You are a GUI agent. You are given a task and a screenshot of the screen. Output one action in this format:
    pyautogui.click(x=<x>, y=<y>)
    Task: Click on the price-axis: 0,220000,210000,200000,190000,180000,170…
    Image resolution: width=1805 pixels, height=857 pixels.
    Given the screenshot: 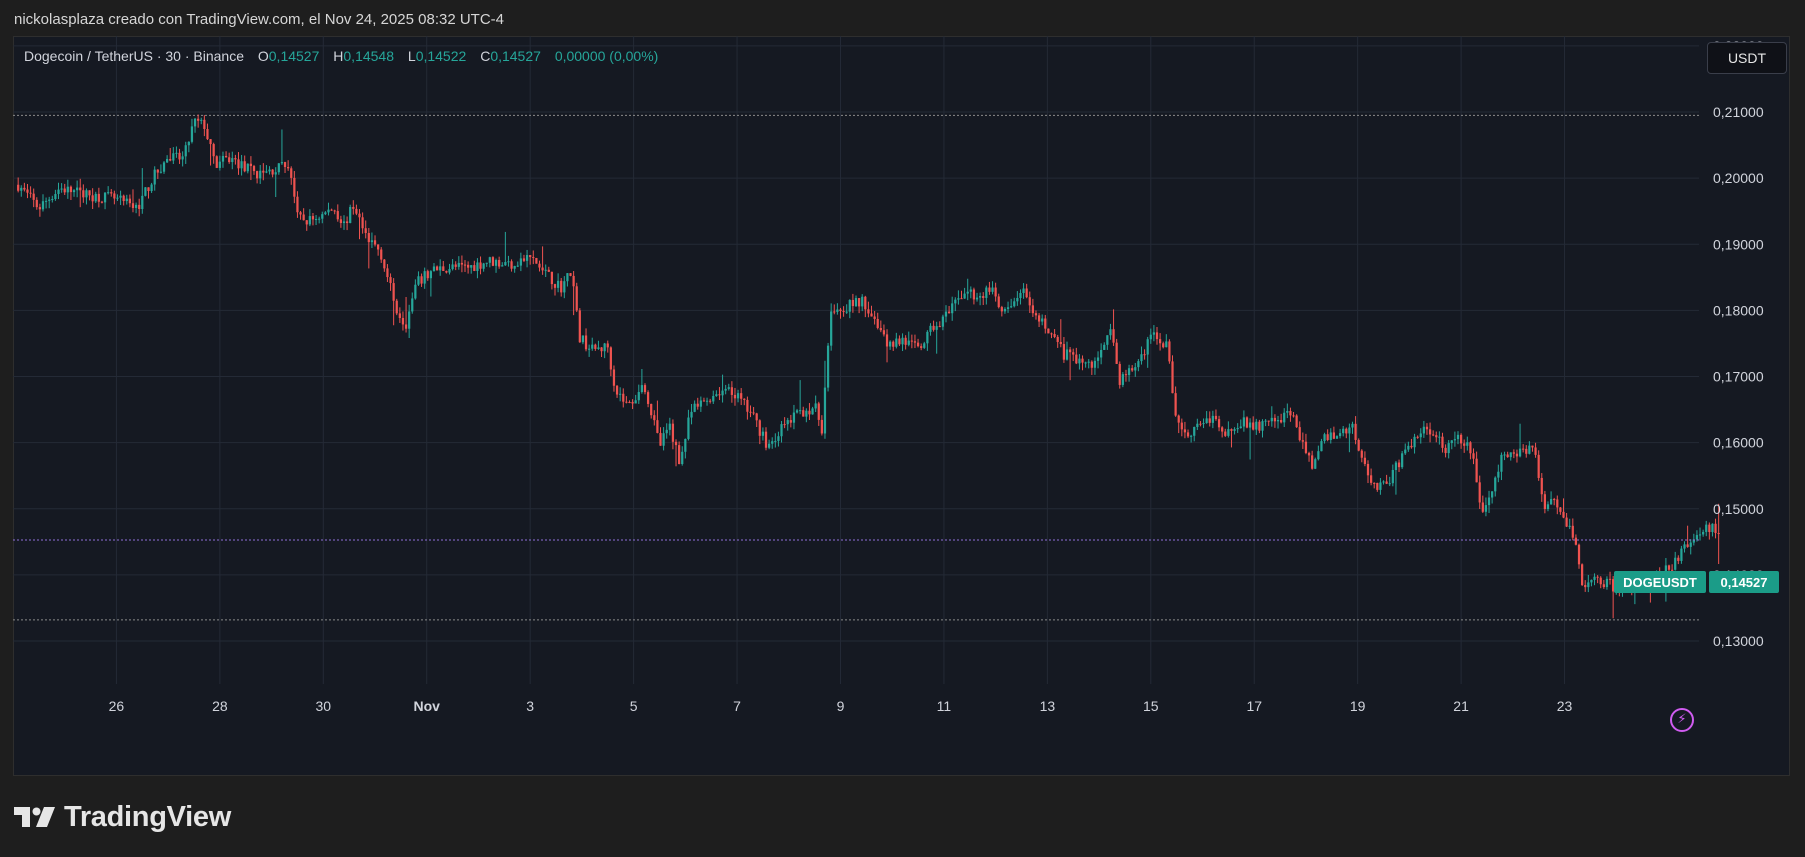 What is the action you would take?
    pyautogui.click(x=1738, y=343)
    